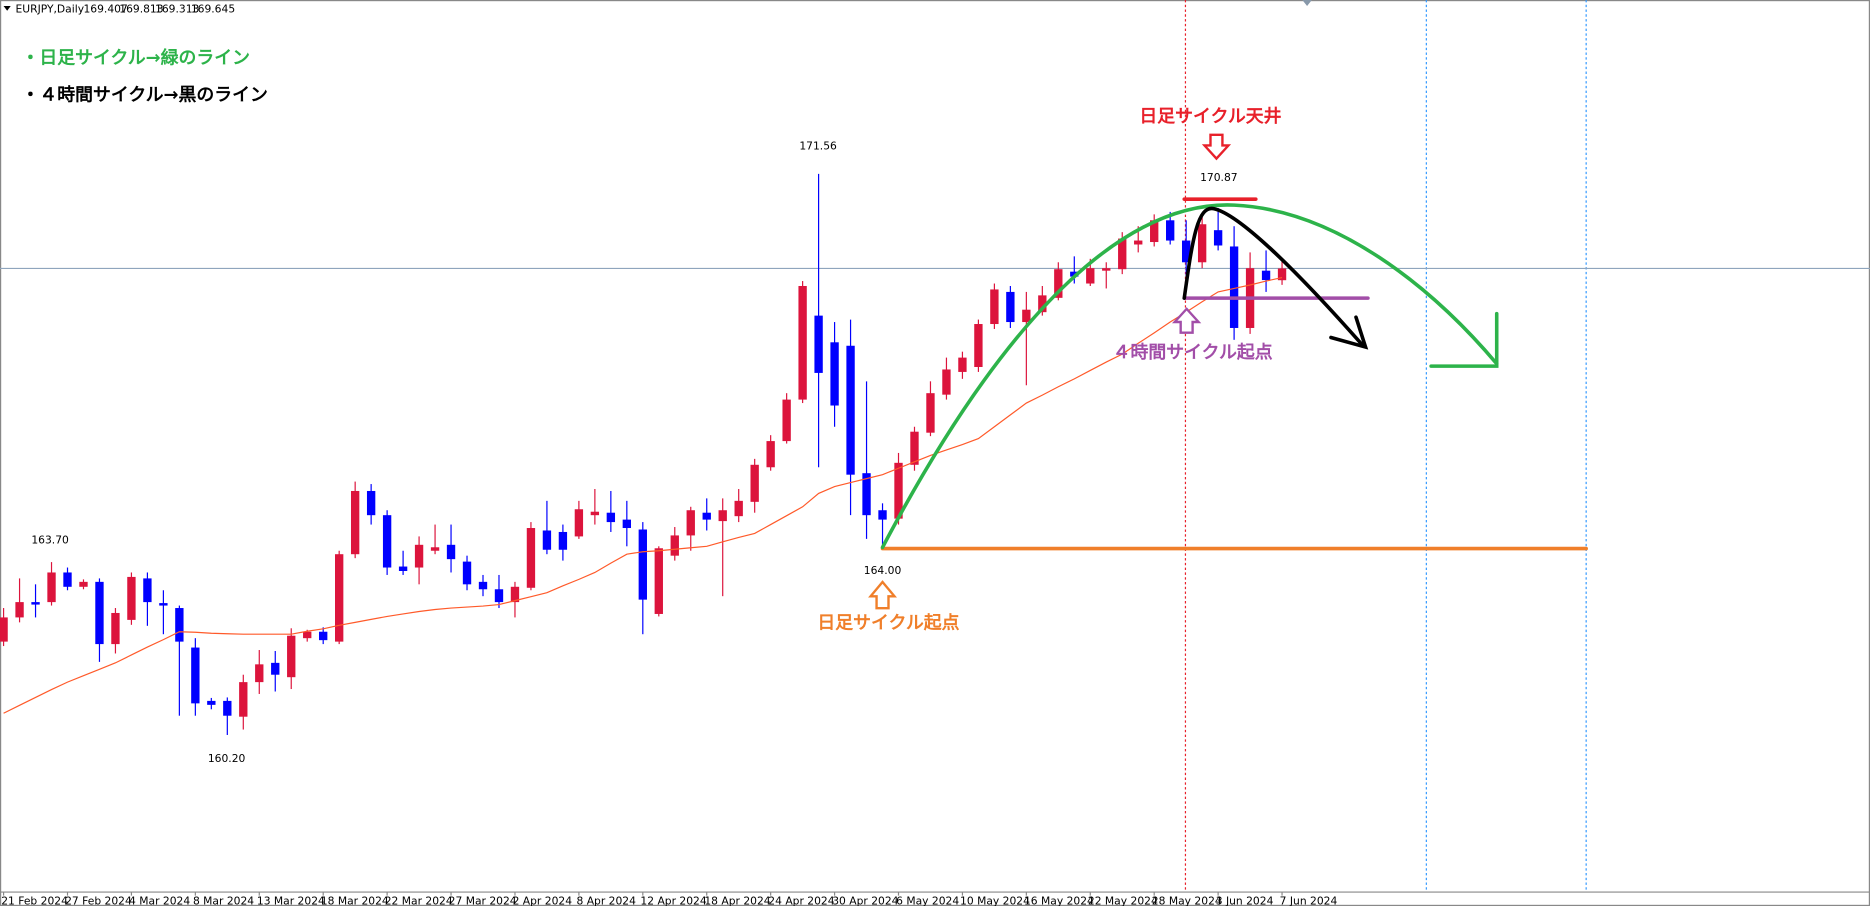 The height and width of the screenshot is (906, 1870). What do you see at coordinates (141, 9) in the screenshot?
I see `quote-high: 169.813` at bounding box center [141, 9].